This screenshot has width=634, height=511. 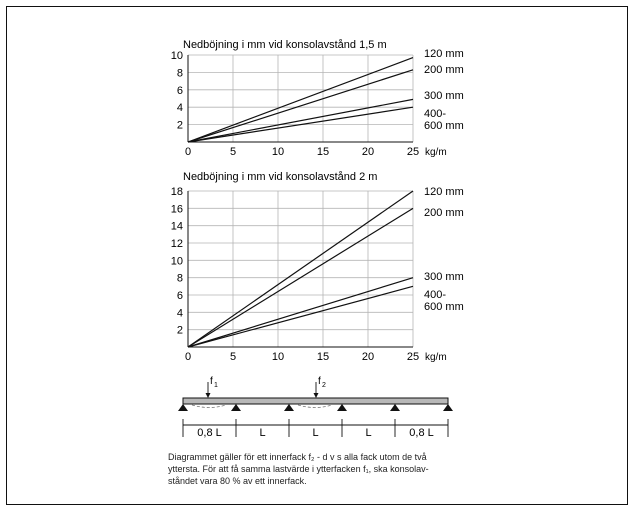 I want to click on footnote-line: ståndet vara 80 % av ett innerfack., so click(x=237, y=481).